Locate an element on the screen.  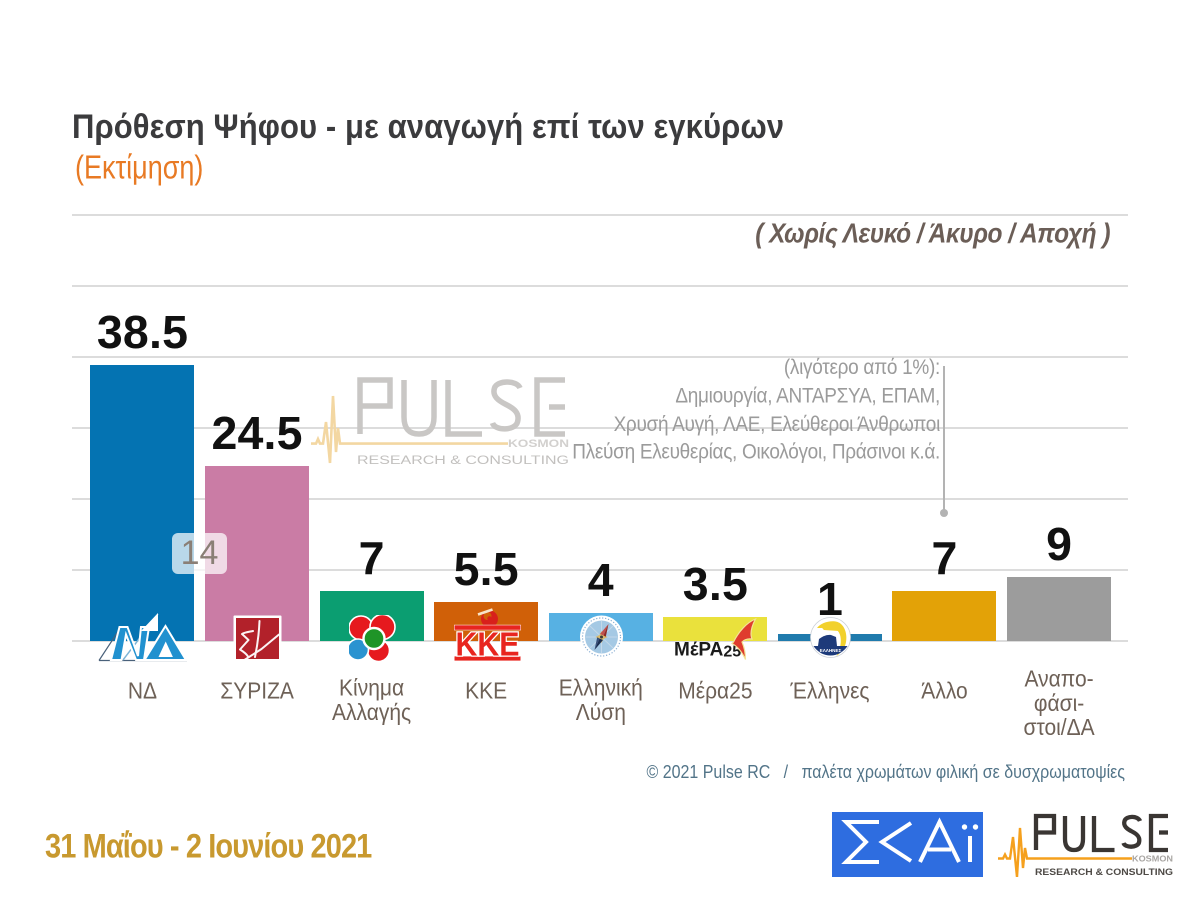
svg-text: KKE is located at coordinates (488, 644).